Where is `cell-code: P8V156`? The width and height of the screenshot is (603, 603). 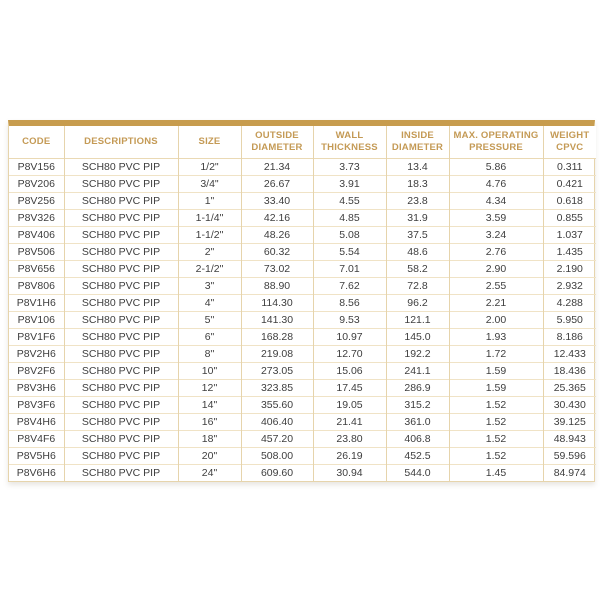 cell-code: P8V156 is located at coordinates (36, 167).